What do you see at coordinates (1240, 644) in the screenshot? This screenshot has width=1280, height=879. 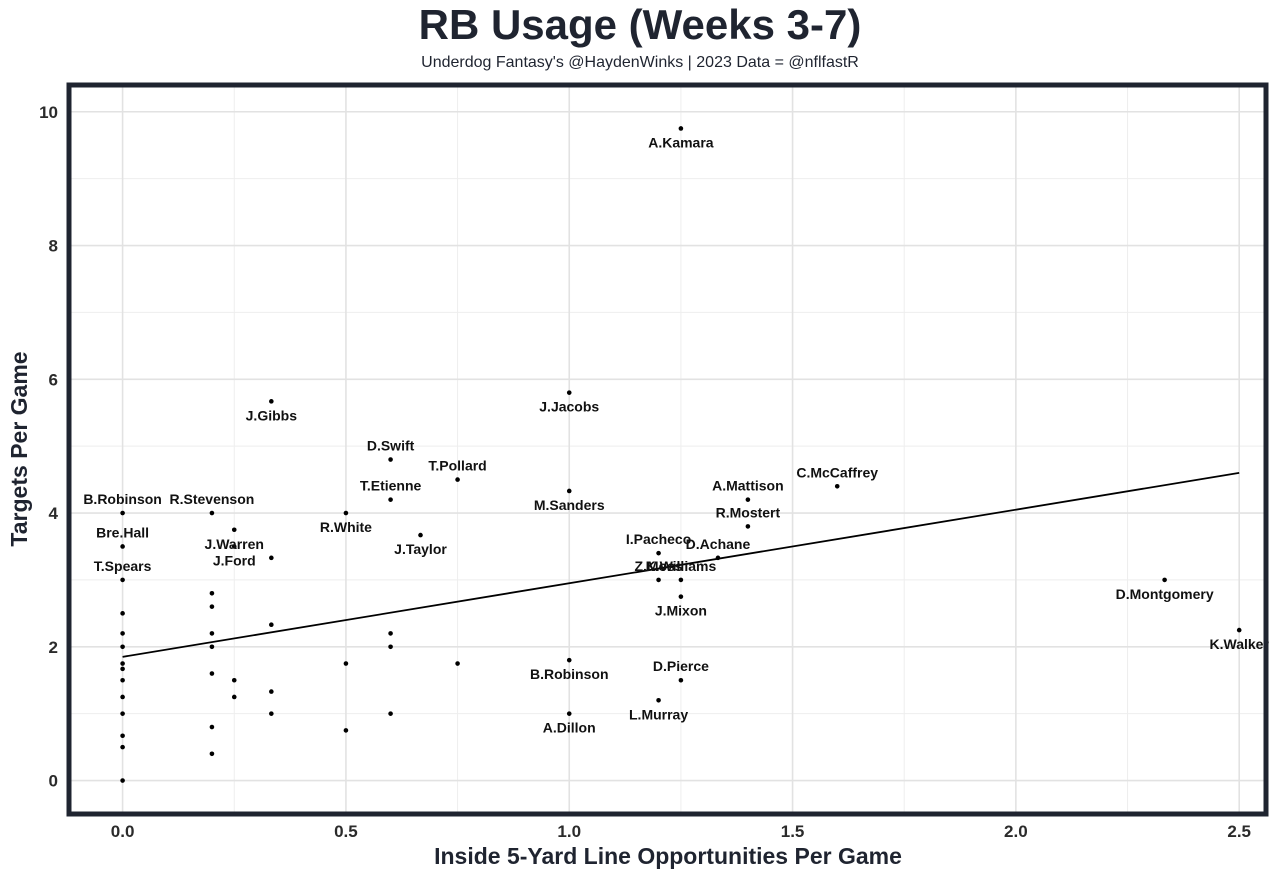 I see `point-label: K.Walker` at bounding box center [1240, 644].